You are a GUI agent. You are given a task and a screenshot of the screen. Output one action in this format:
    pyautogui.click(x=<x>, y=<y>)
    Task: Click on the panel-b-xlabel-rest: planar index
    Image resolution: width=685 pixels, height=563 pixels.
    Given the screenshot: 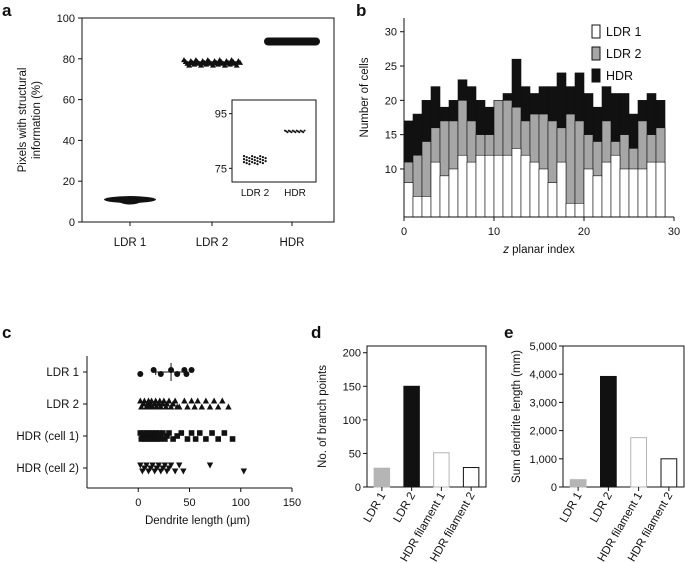 What is the action you would take?
    pyautogui.click(x=542, y=250)
    